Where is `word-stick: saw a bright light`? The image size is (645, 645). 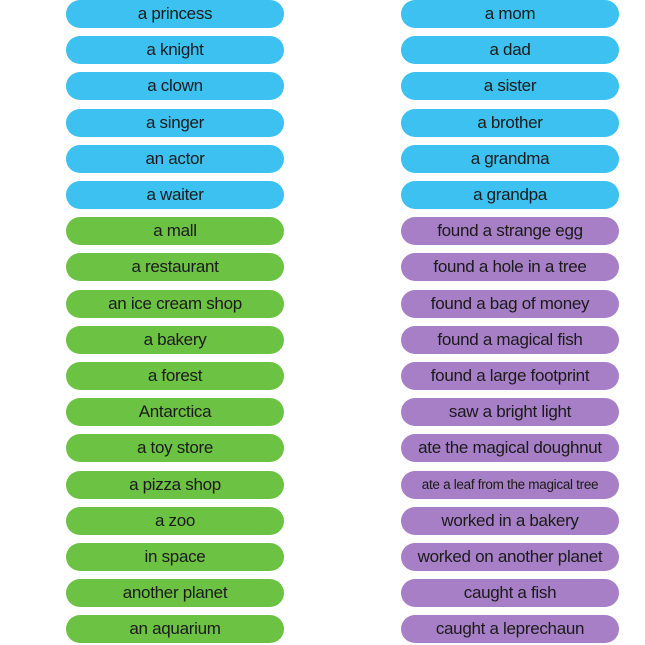
word-stick: saw a bright light is located at coordinates (510, 412).